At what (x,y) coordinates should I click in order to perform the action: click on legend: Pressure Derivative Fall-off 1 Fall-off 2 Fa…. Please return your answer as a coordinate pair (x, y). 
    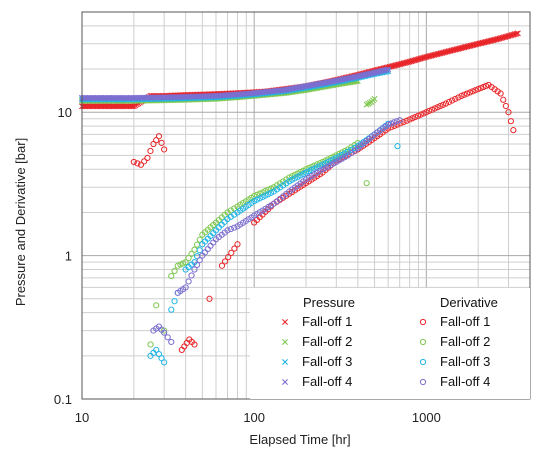
    Looking at the image, I should click on (390, 343).